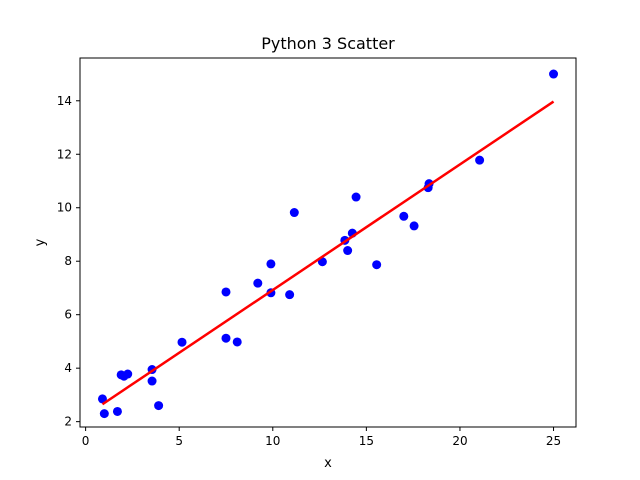 The height and width of the screenshot is (480, 640). What do you see at coordinates (459, 441) in the screenshot?
I see `x-tick-label: 20` at bounding box center [459, 441].